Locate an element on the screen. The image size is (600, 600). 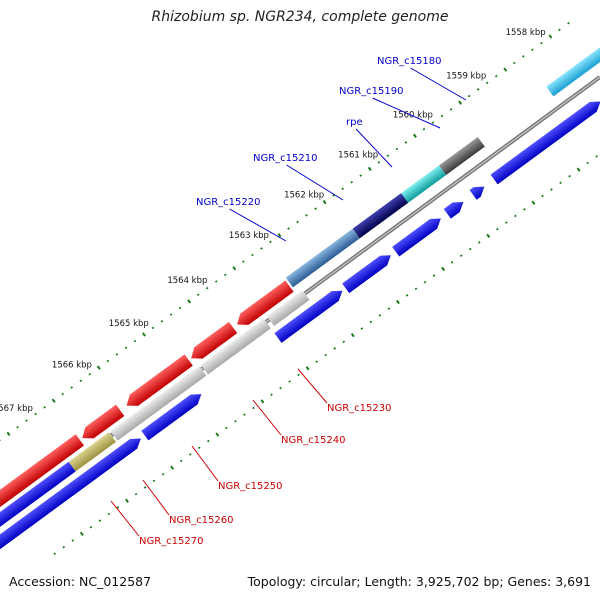
gene-label: NGR_c15190 is located at coordinates (371, 91).